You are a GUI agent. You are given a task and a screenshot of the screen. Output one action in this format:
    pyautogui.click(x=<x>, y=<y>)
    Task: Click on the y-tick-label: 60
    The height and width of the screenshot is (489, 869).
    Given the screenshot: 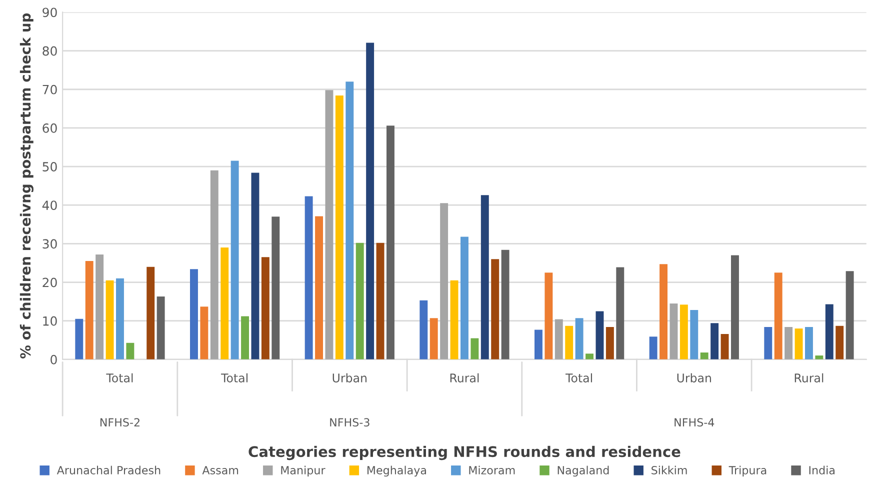 What is the action you would take?
    pyautogui.click(x=49, y=128)
    